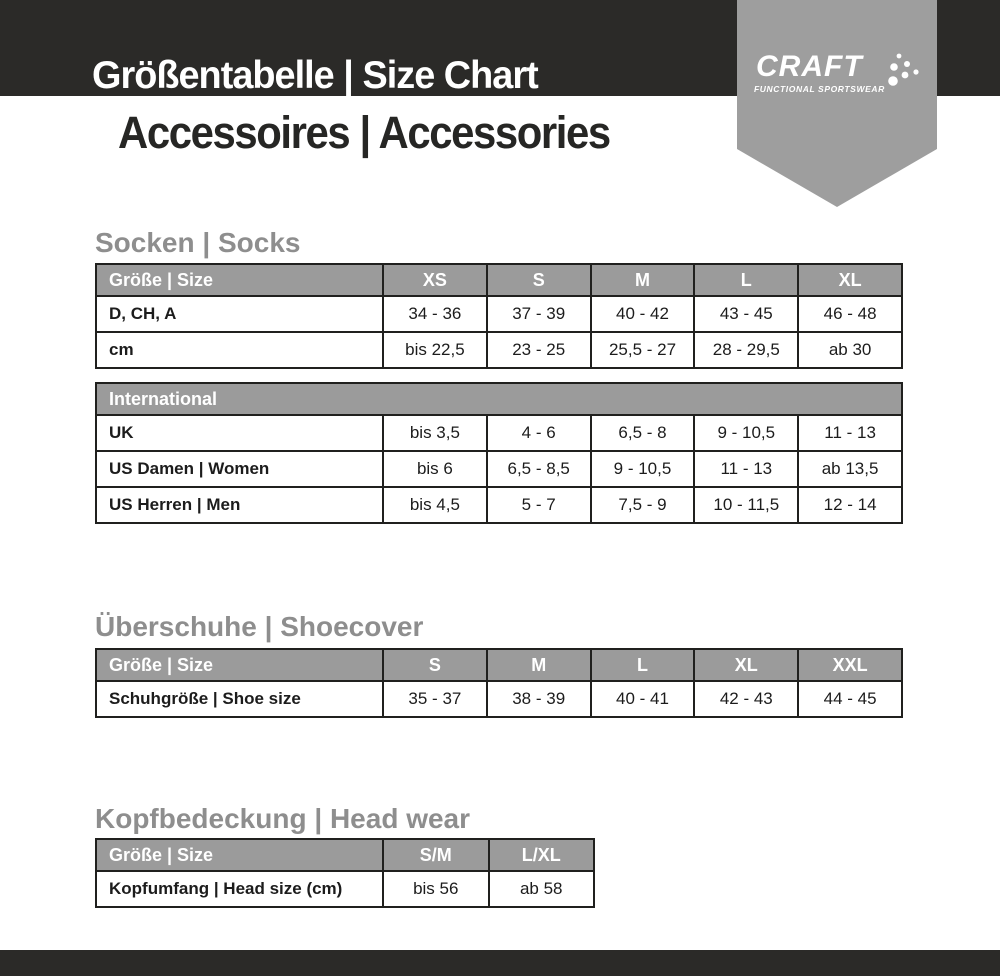 The height and width of the screenshot is (976, 1000). I want to click on header-row: Größe | Size S/M L/XL, so click(345, 855).